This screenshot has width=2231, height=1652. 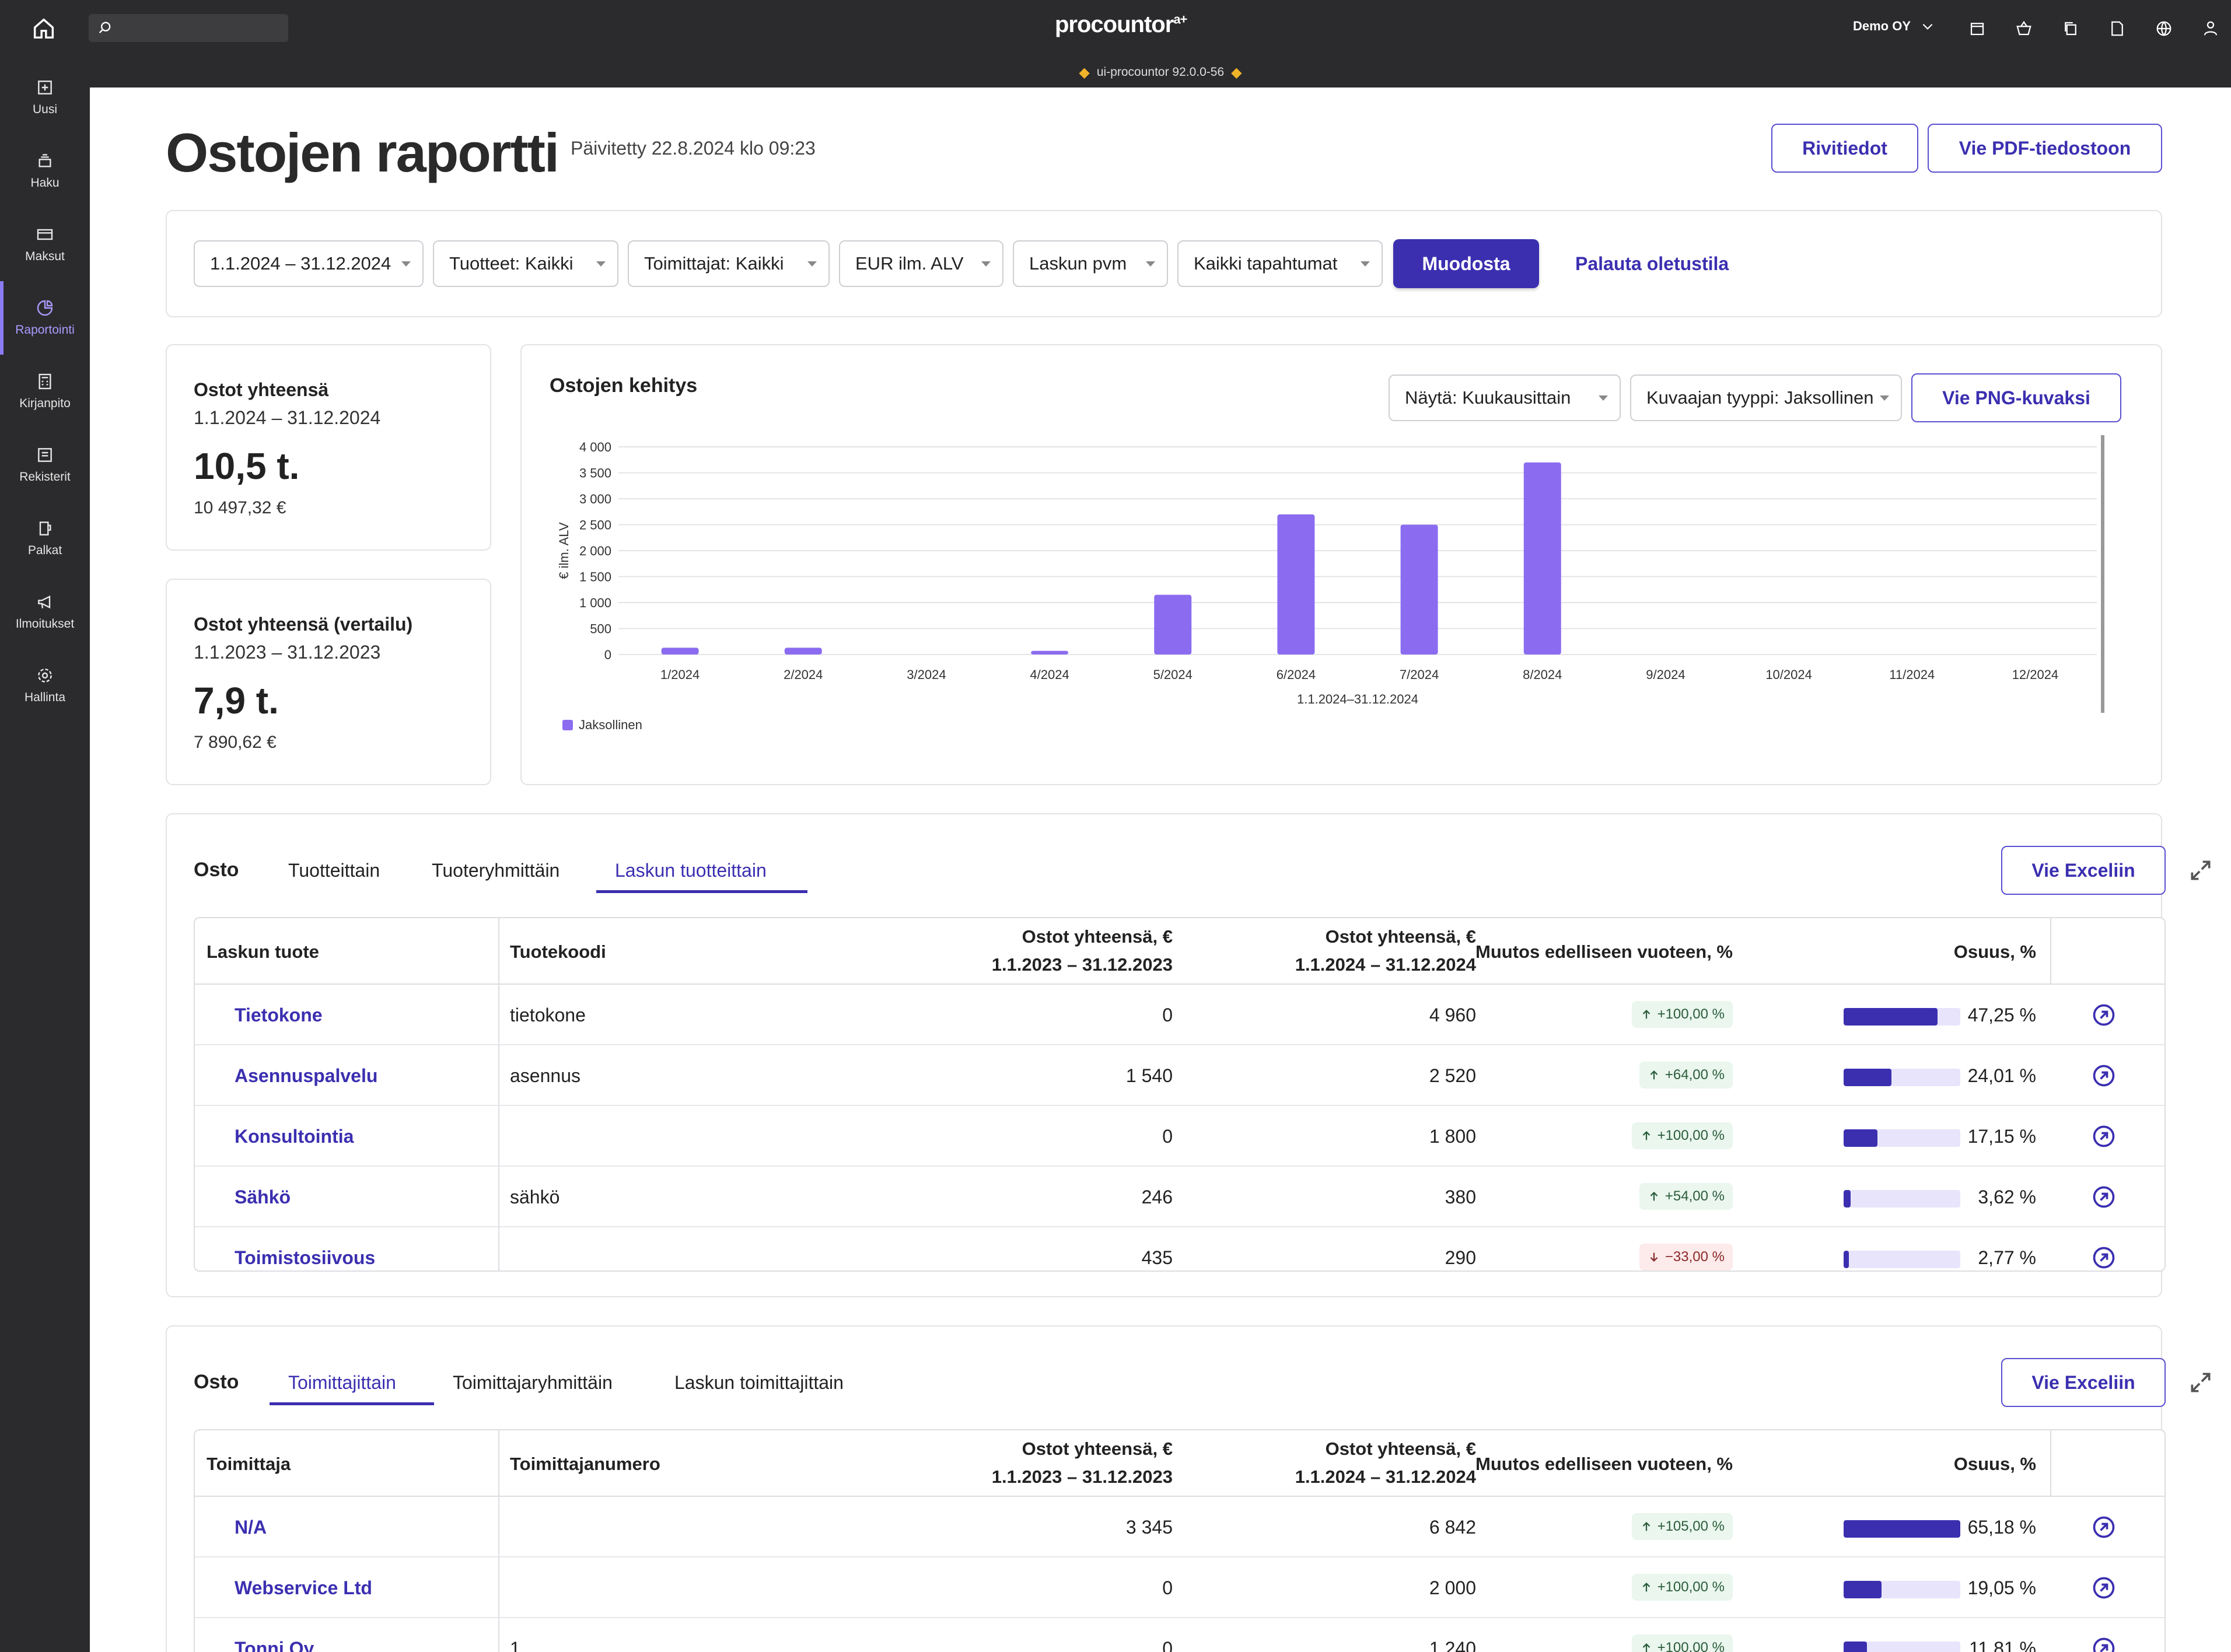 I want to click on row-cur-total: 1 240, so click(x=1452, y=1645).